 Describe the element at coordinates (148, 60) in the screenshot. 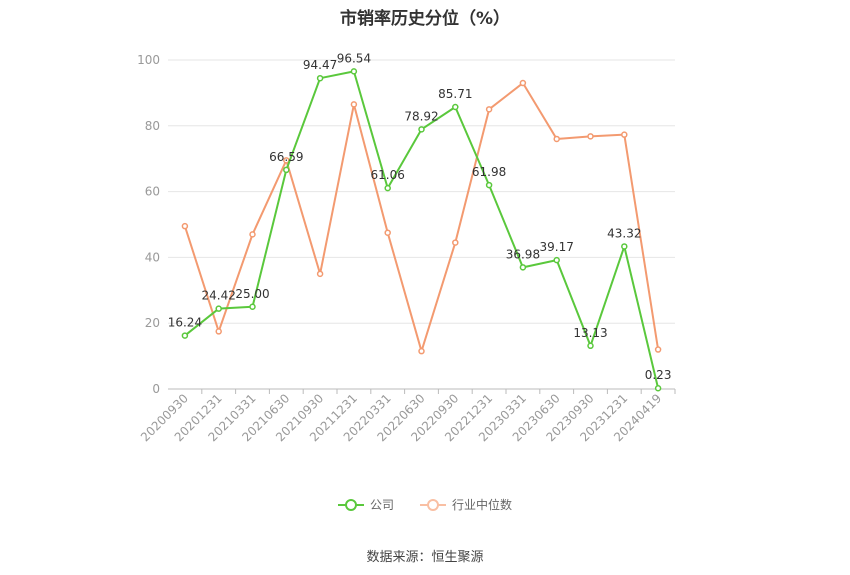

I see `y-tick-label: 100` at that location.